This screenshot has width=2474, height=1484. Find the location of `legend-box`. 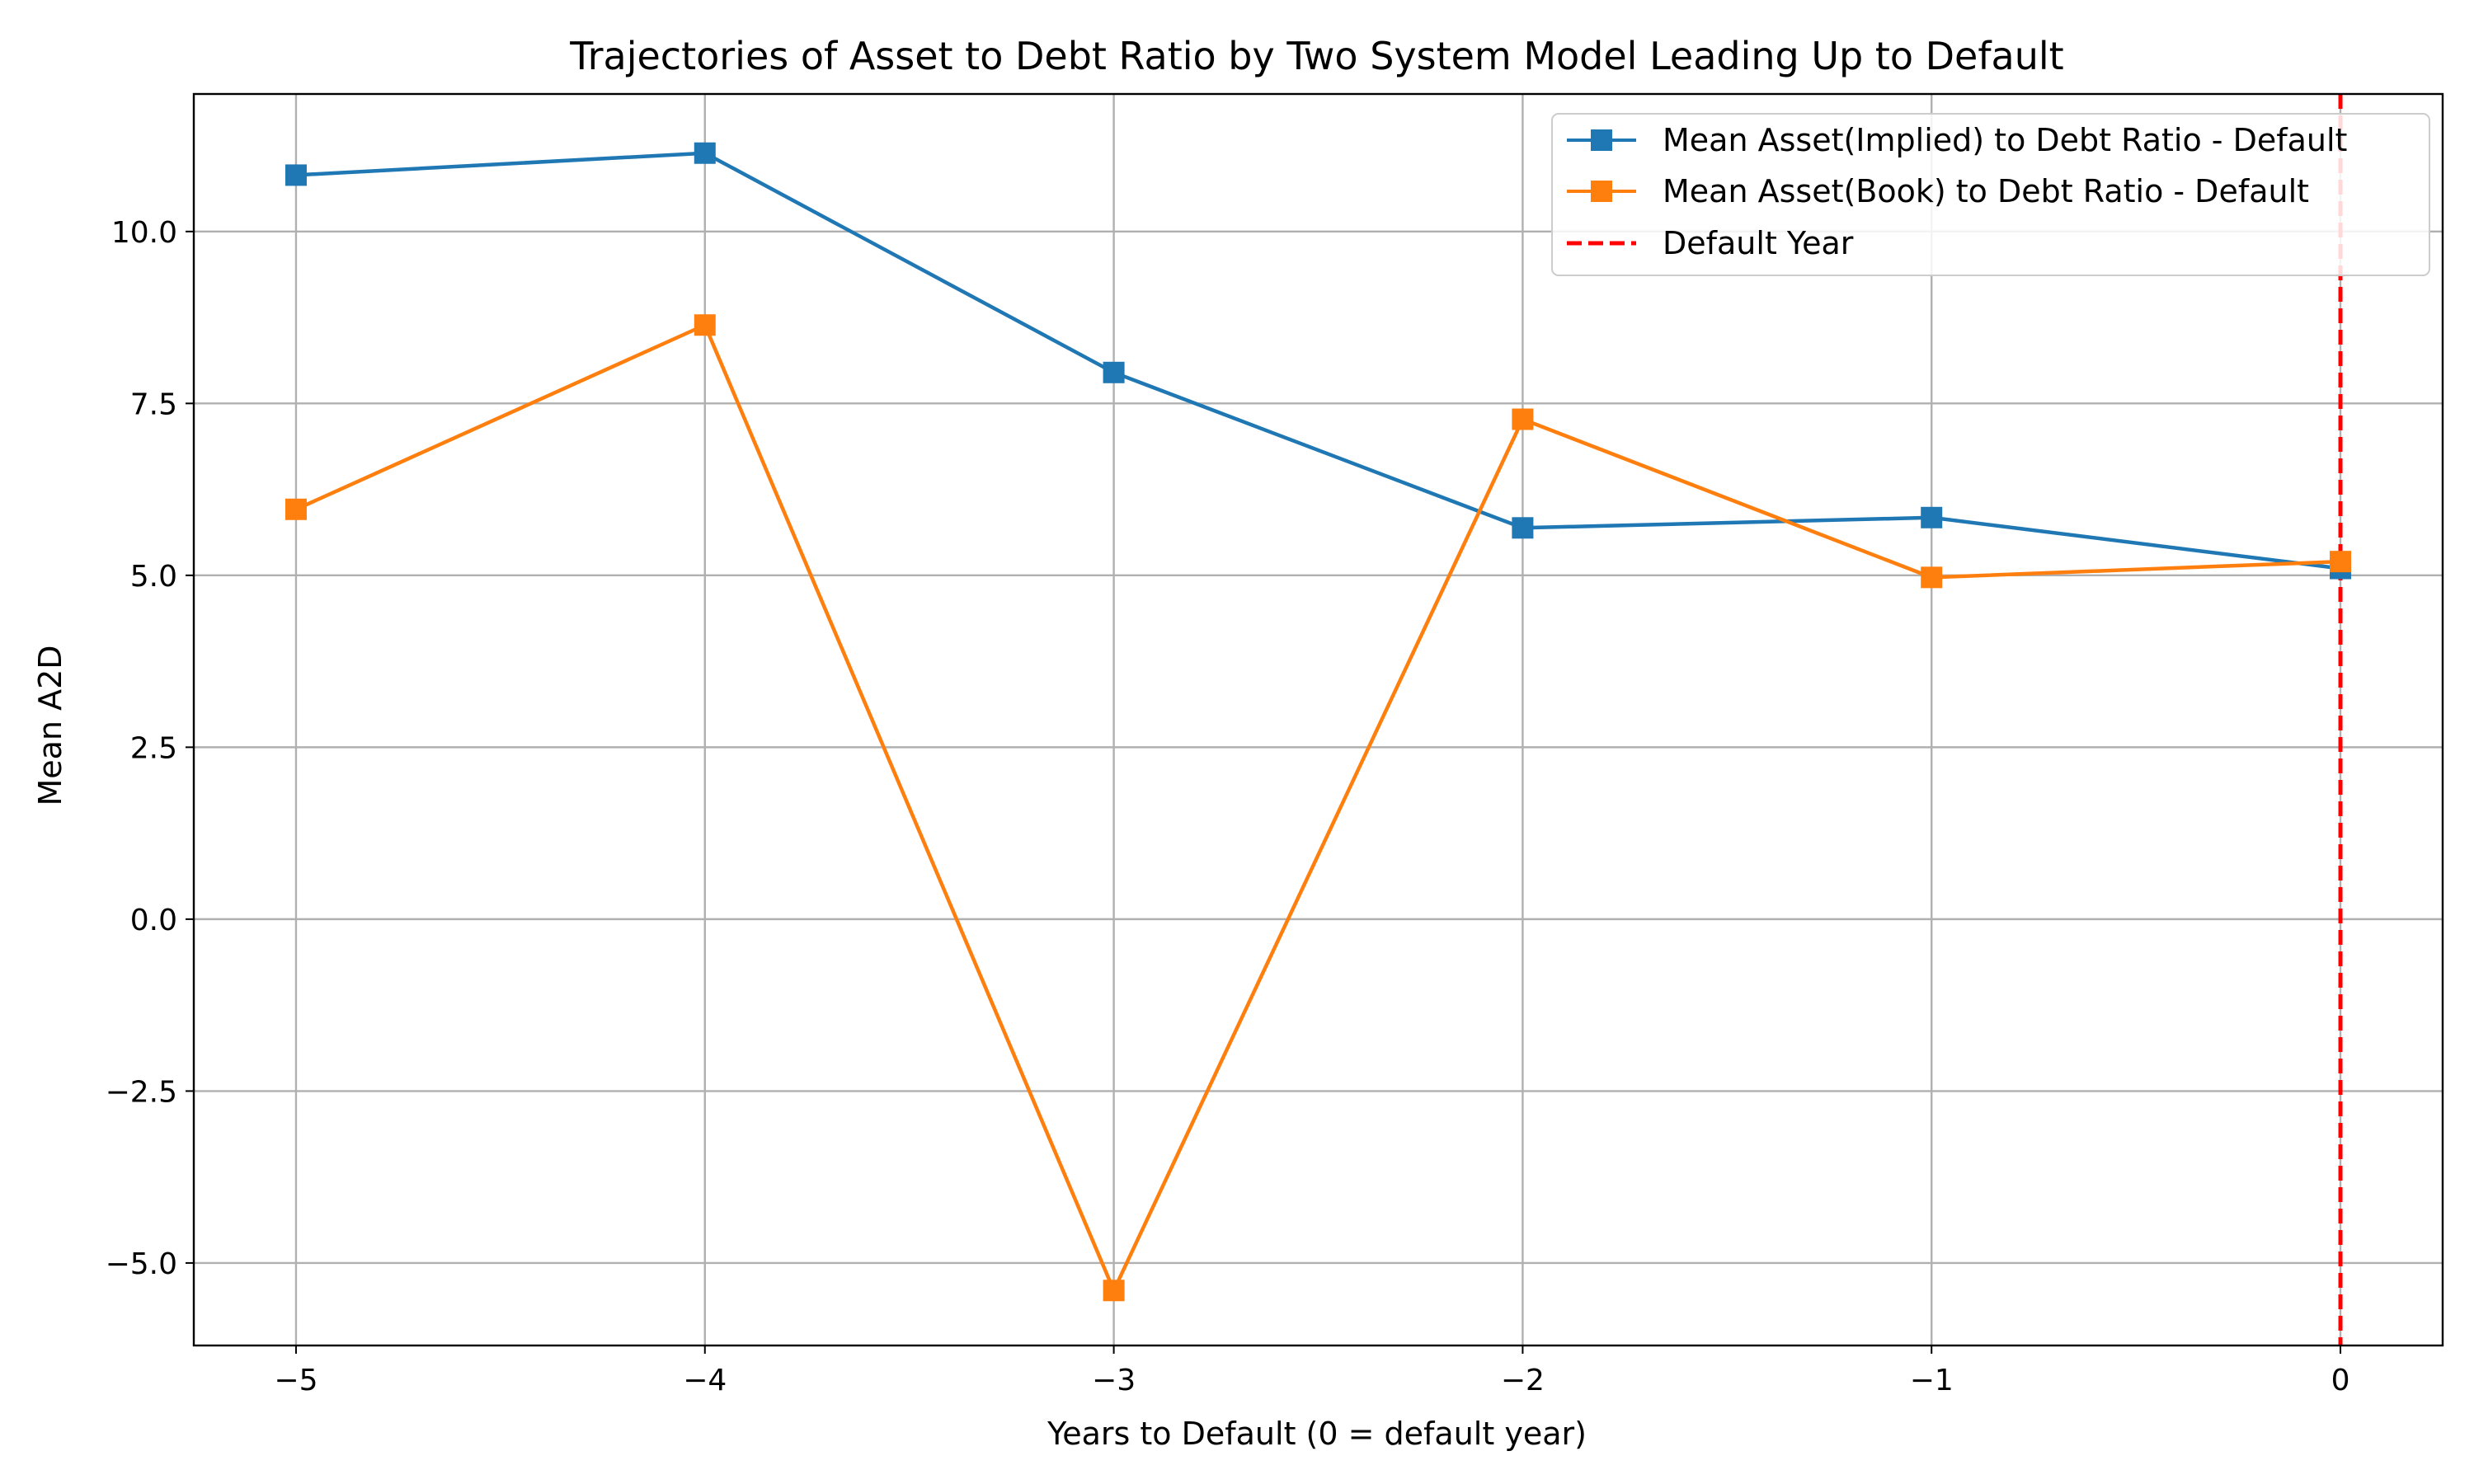

legend-box is located at coordinates (1990, 194).